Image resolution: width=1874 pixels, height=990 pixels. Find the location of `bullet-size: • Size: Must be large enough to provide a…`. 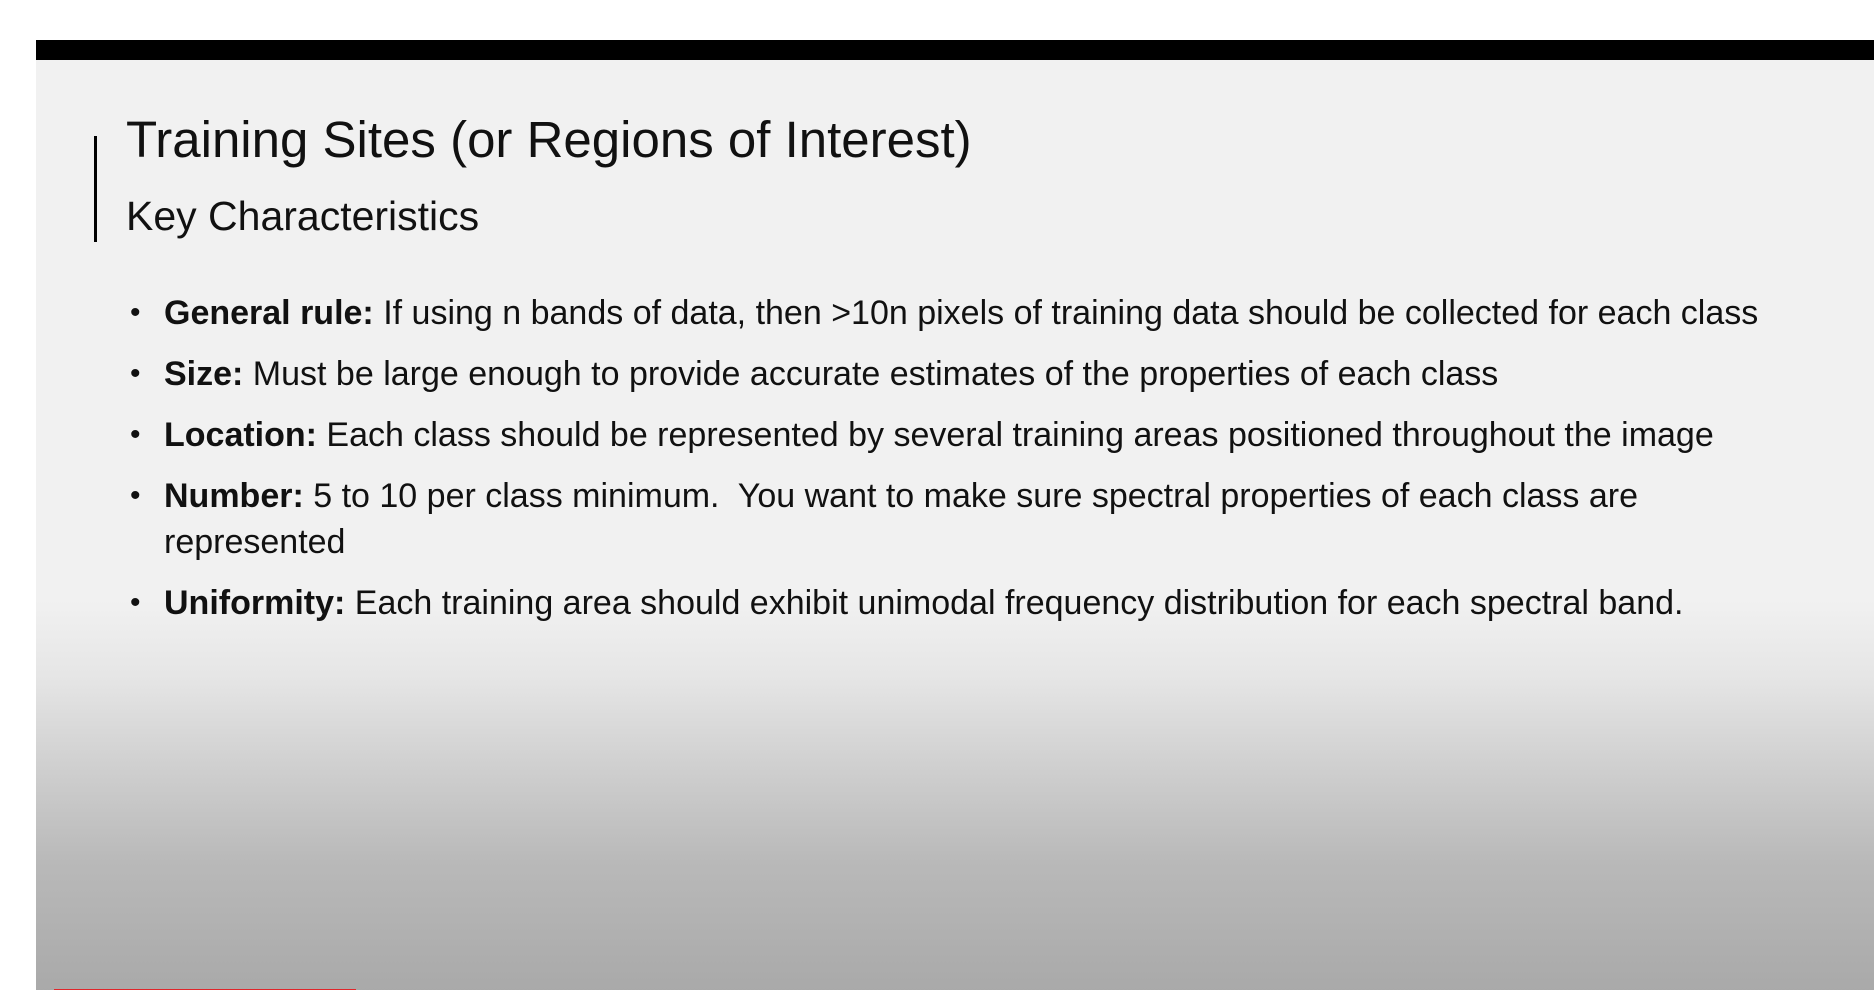

bullet-size: • Size: Must be large enough to provide a… is located at coordinates (976, 374).